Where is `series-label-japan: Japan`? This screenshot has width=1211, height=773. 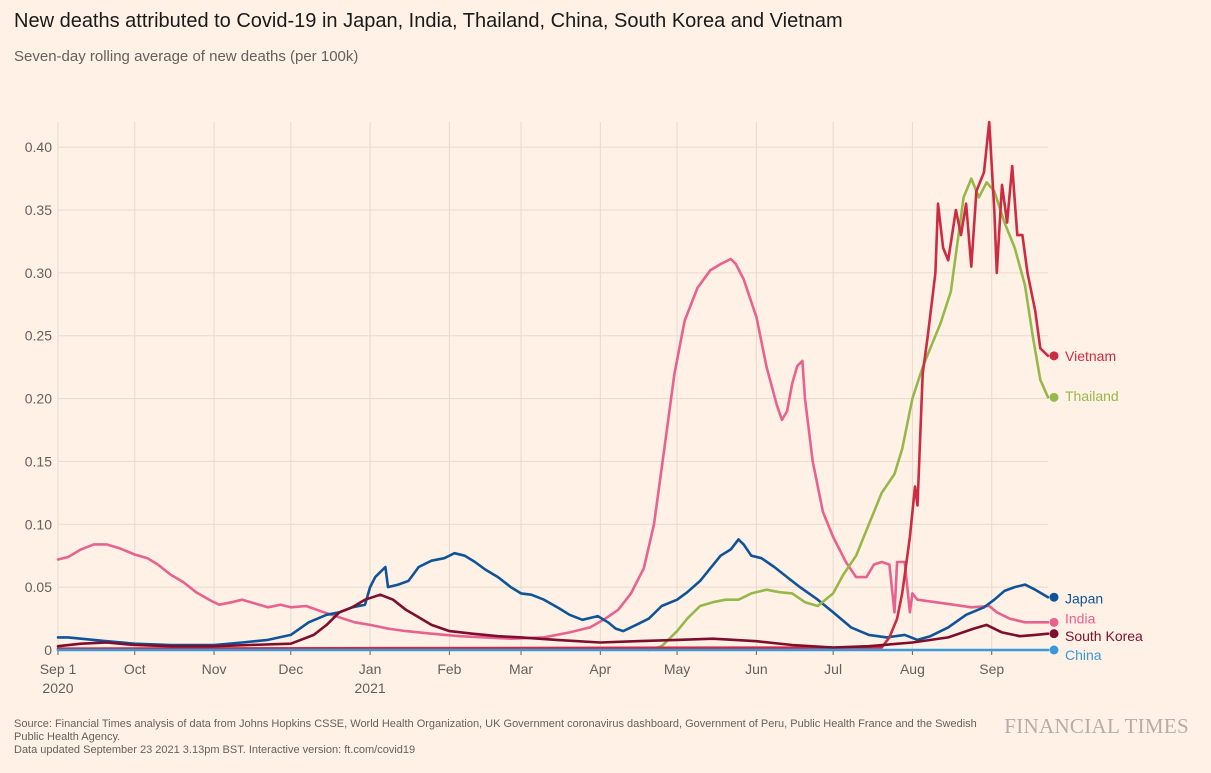
series-label-japan: Japan is located at coordinates (1084, 598).